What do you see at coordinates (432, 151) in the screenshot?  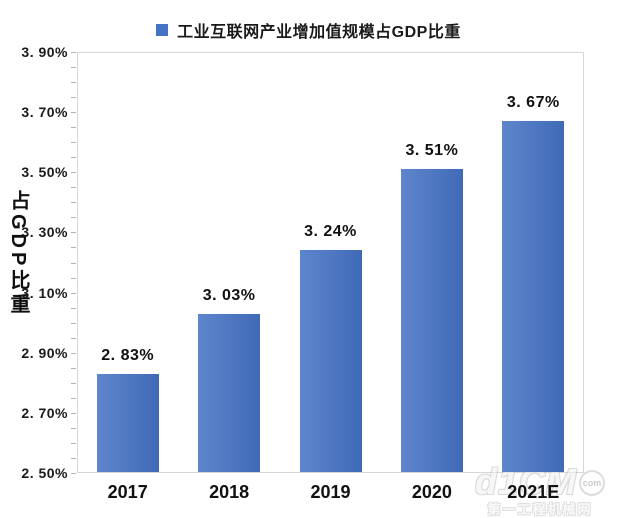 I see `bar-value-label-2020: 3. 51%` at bounding box center [432, 151].